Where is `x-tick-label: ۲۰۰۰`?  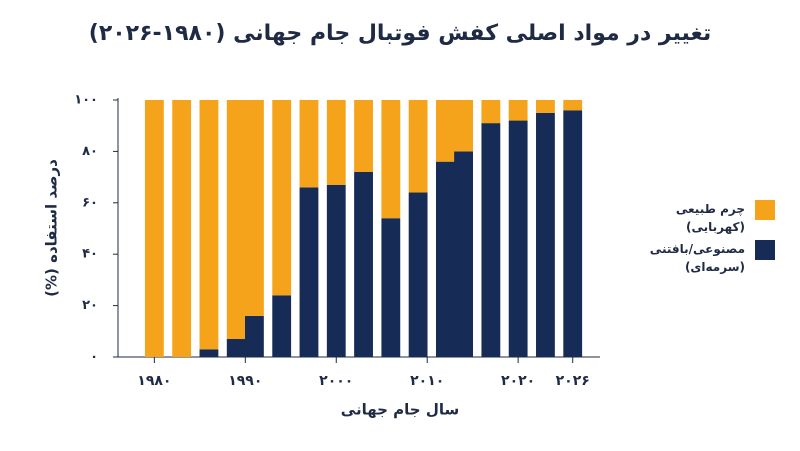 x-tick-label: ۲۰۰۰ is located at coordinates (336, 381).